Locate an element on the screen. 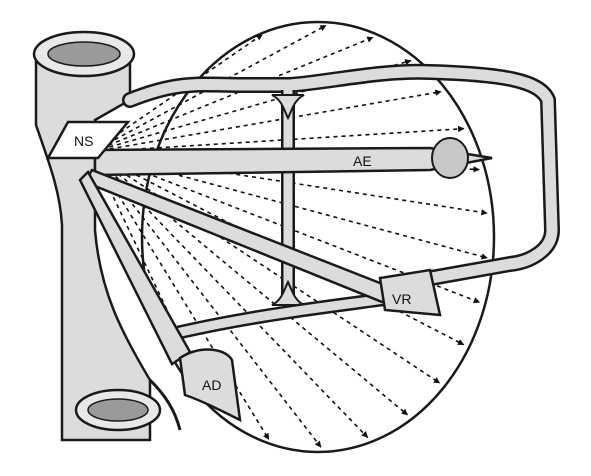 The height and width of the screenshot is (476, 591). label-vr: VR is located at coordinates (401, 299).